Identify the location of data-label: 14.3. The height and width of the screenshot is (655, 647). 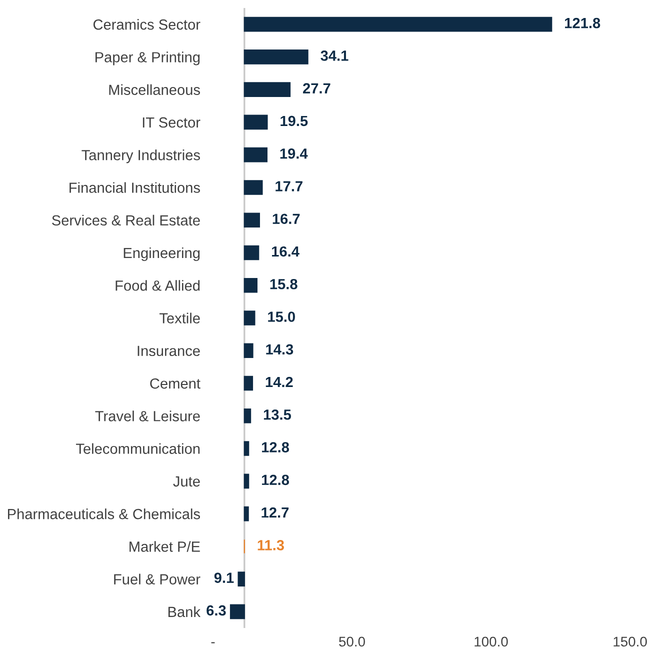
(280, 349).